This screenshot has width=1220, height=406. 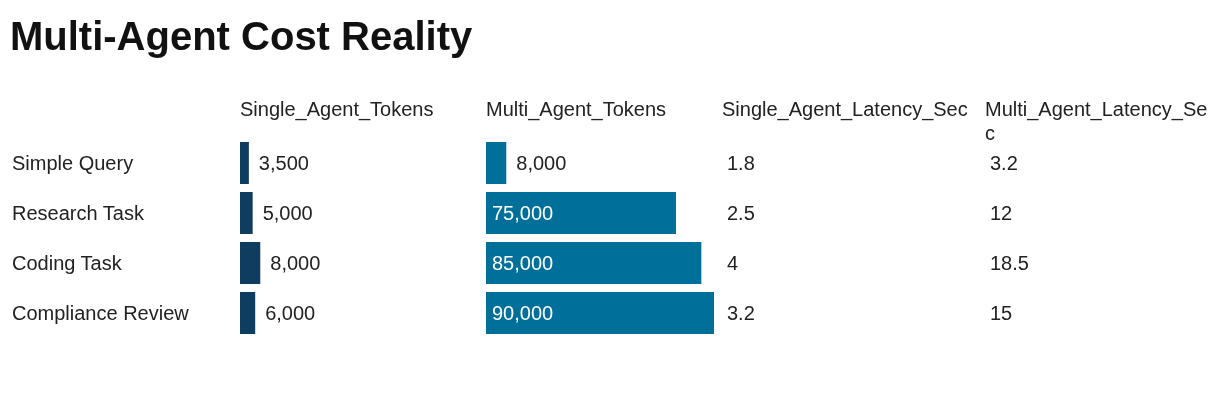 What do you see at coordinates (1009, 263) in the screenshot?
I see `text: 18.5` at bounding box center [1009, 263].